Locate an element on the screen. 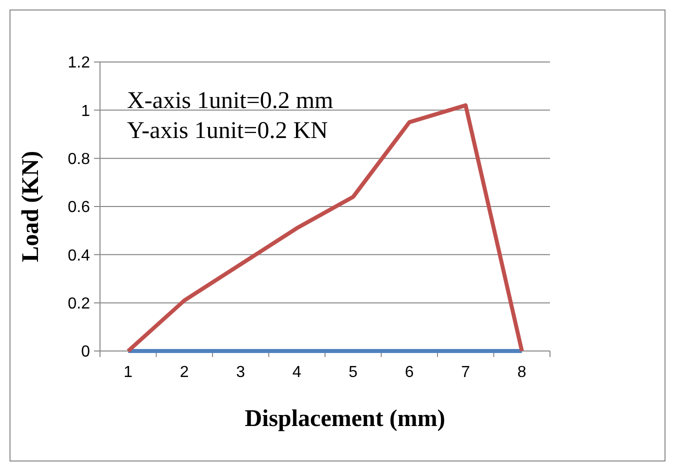 This screenshot has width=675, height=466. x-tick-label: 7 is located at coordinates (465, 372).